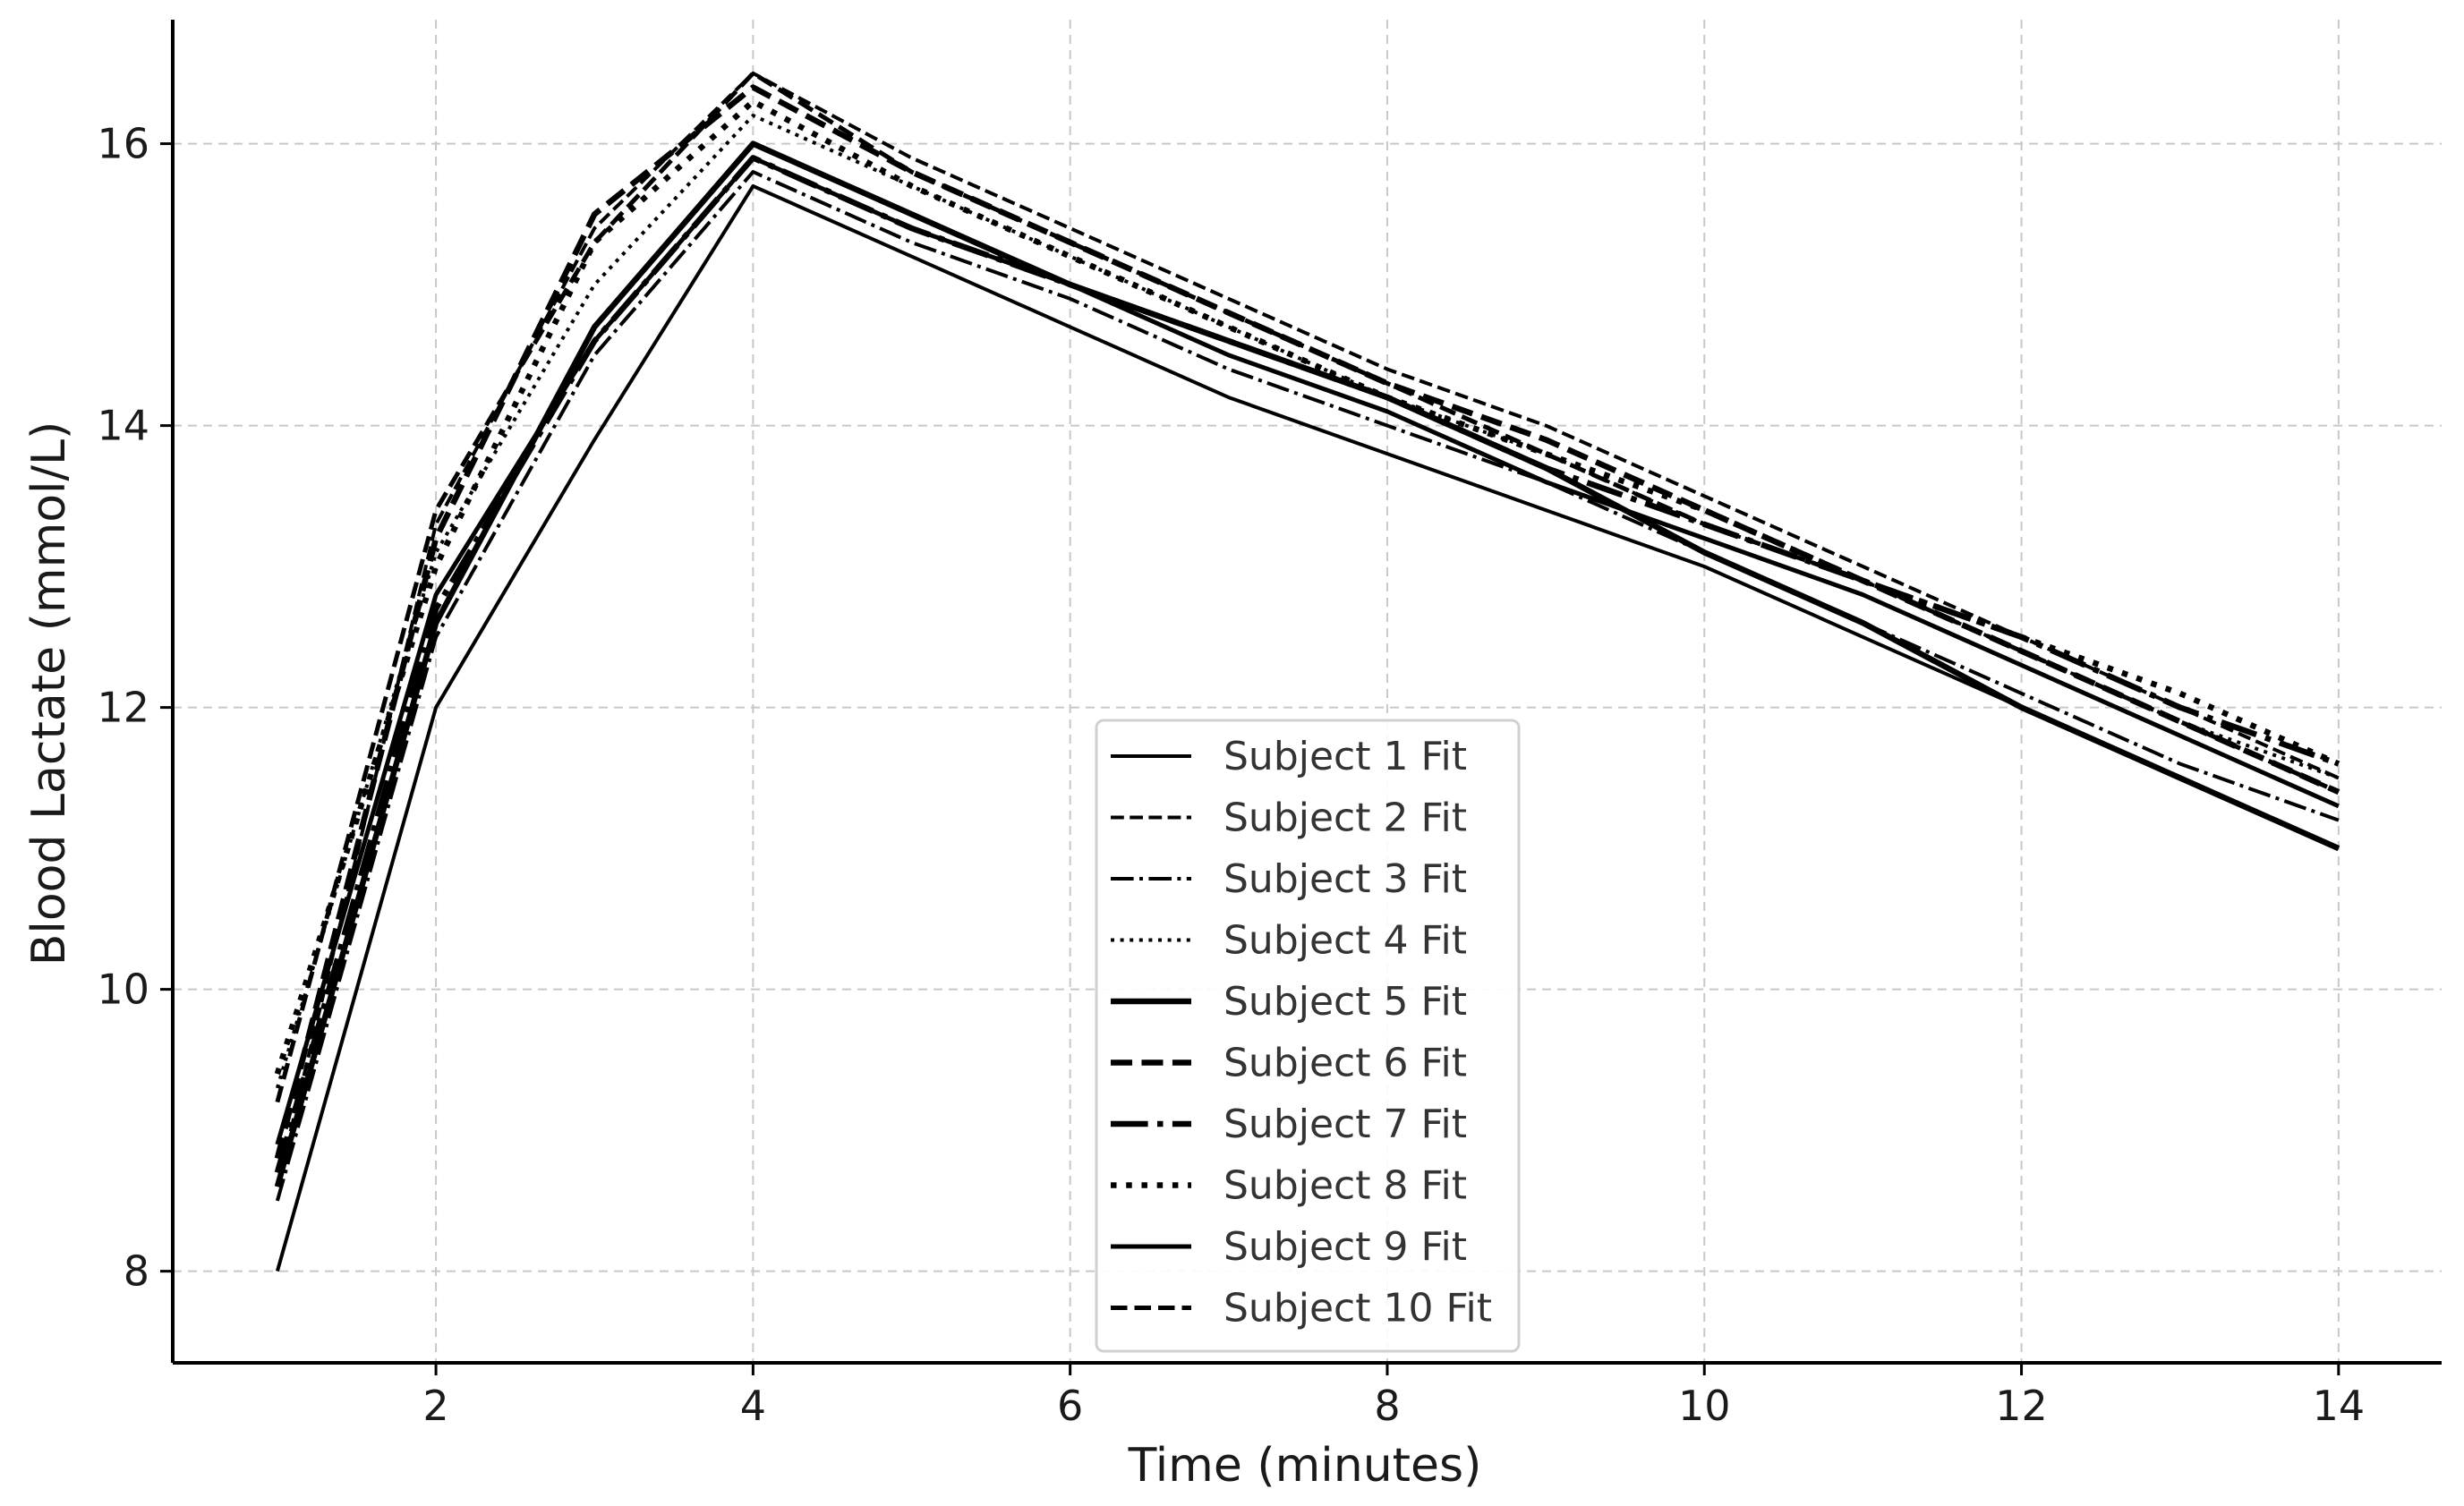 This screenshot has height=1506, width=2464. I want to click on y-tick-label: 10, so click(123, 990).